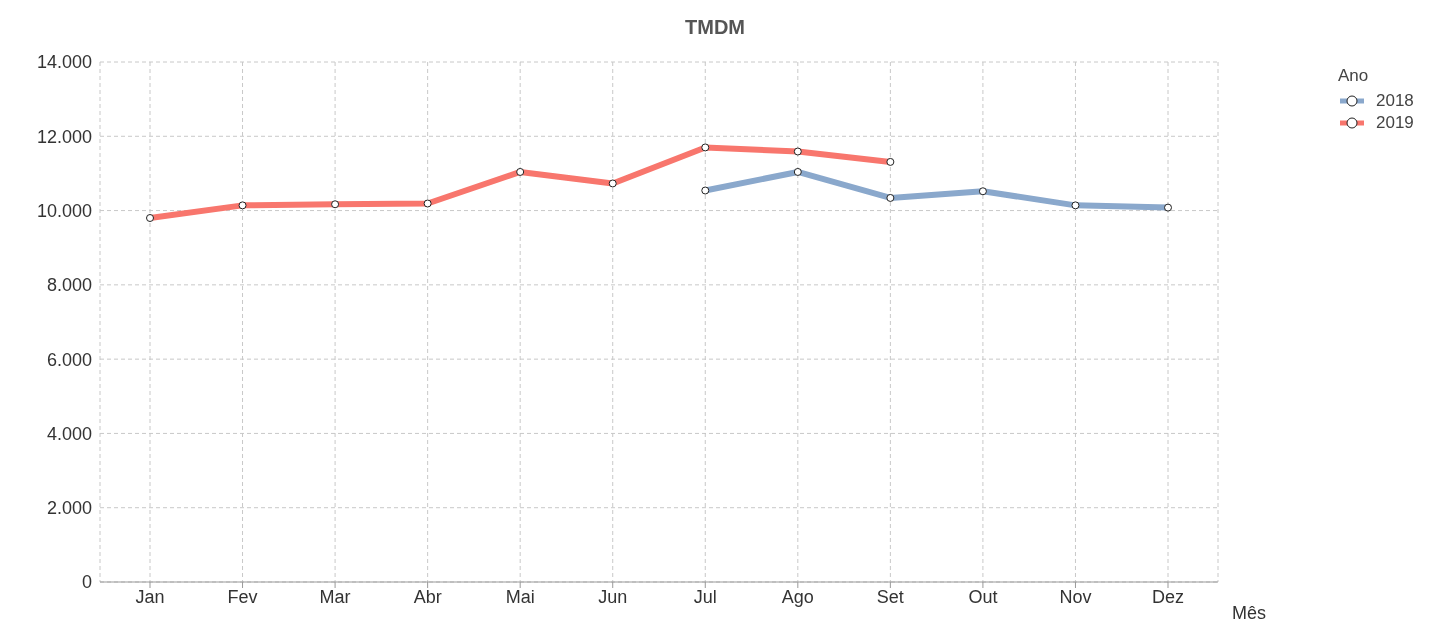  What do you see at coordinates (242, 596) in the screenshot?
I see `x-tick-label: Fev` at bounding box center [242, 596].